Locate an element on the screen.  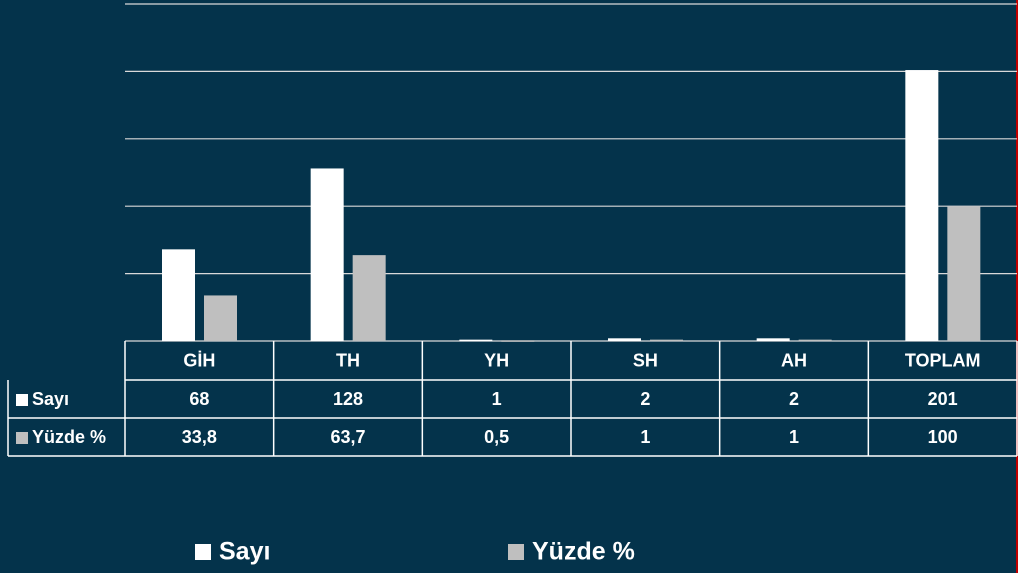
x-tick-label: AH is located at coordinates (794, 360).